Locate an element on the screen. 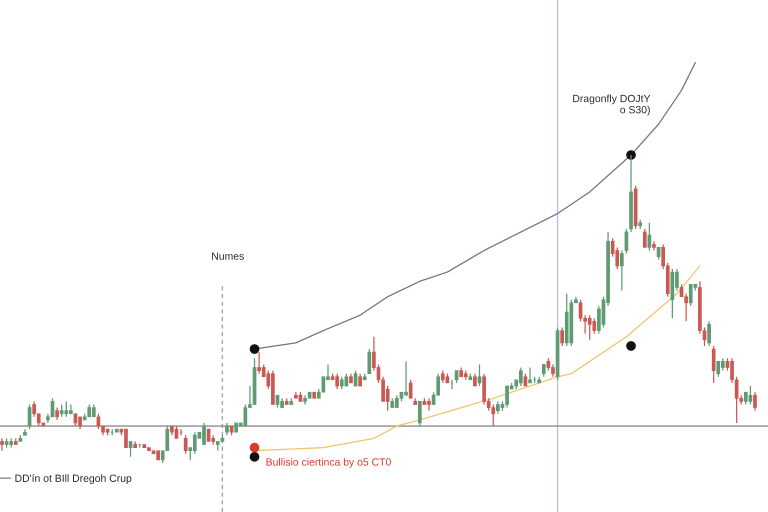  text: Dragonfly DOJtY o S30) is located at coordinates (611, 105).